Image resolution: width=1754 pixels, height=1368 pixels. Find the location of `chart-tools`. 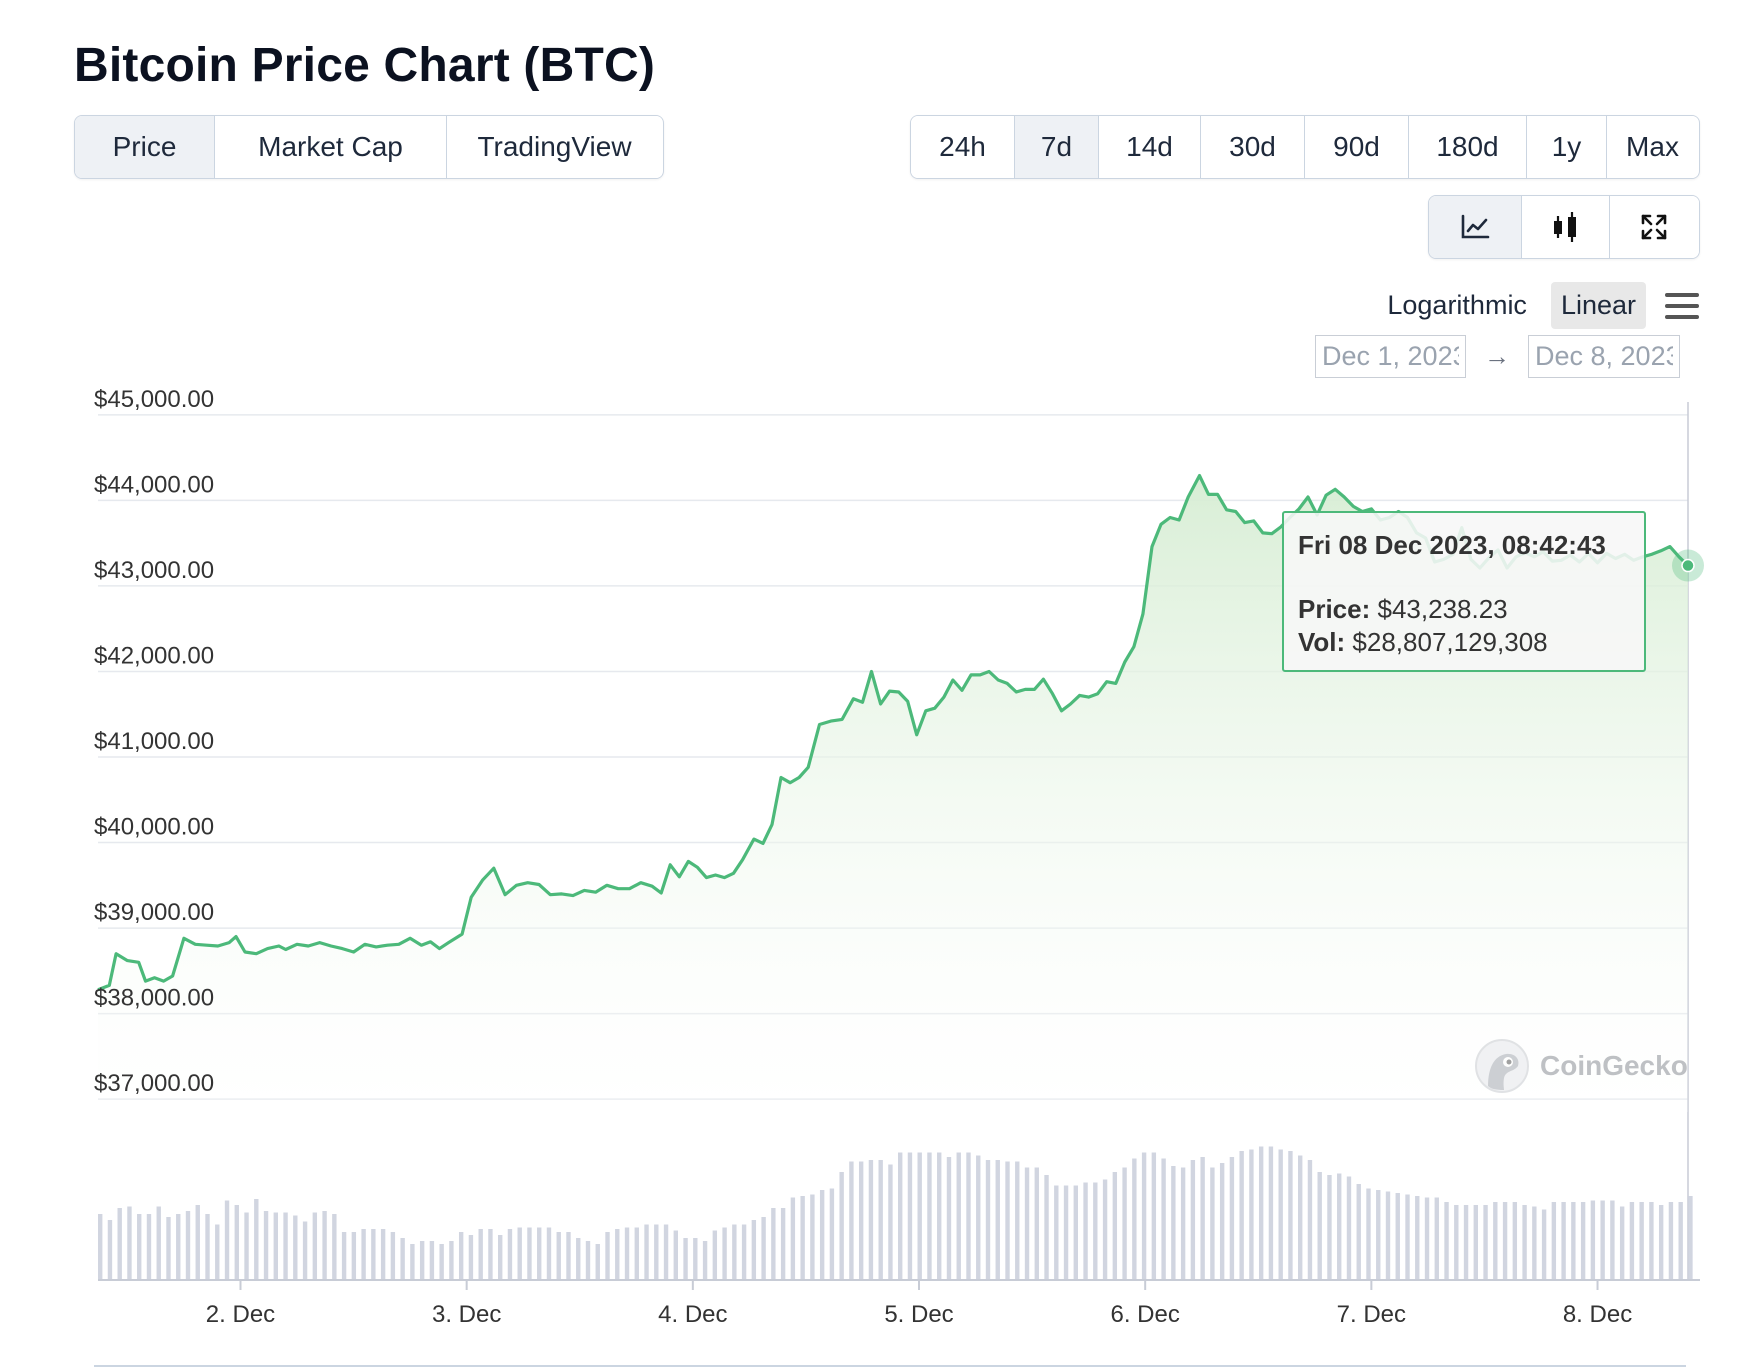

chart-tools is located at coordinates (1564, 227).